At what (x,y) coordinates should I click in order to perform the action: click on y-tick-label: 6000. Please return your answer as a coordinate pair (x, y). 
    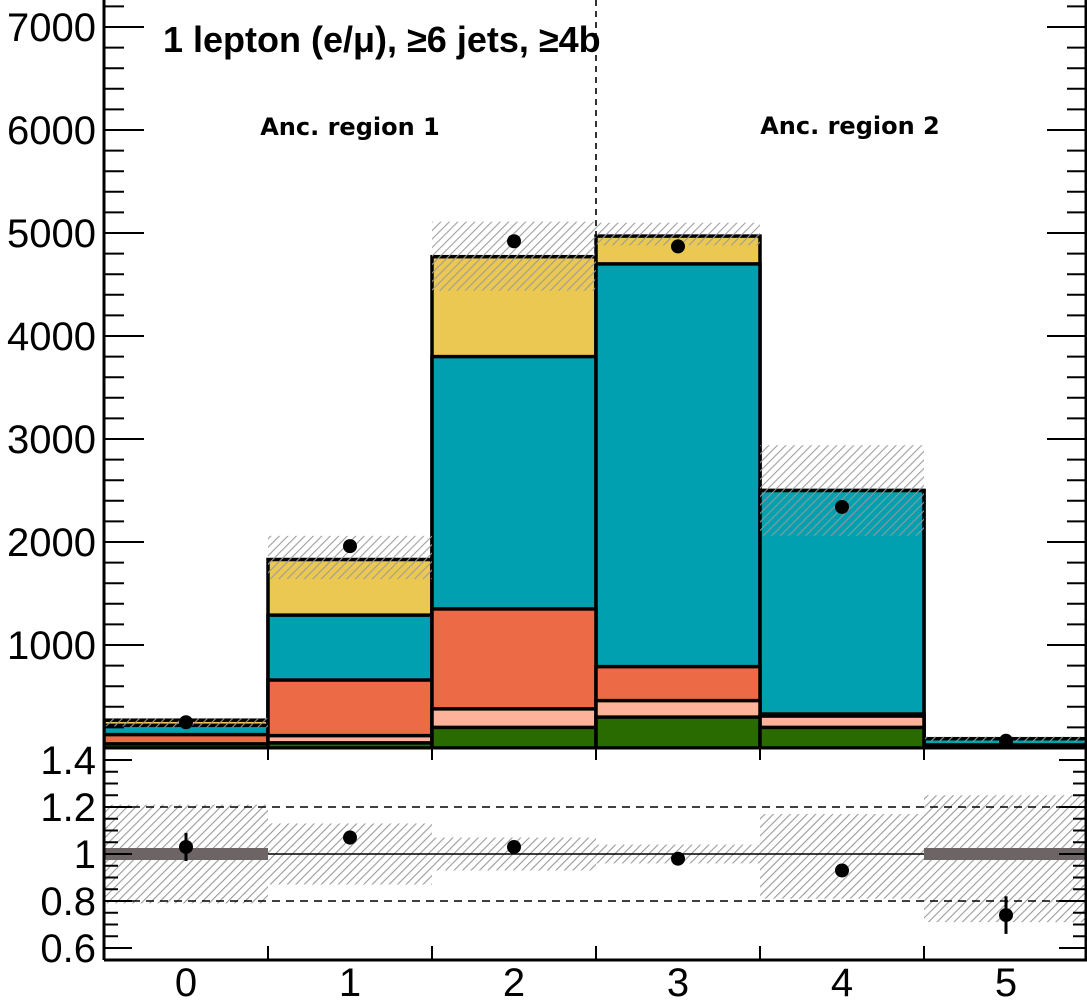
    Looking at the image, I should click on (51, 131).